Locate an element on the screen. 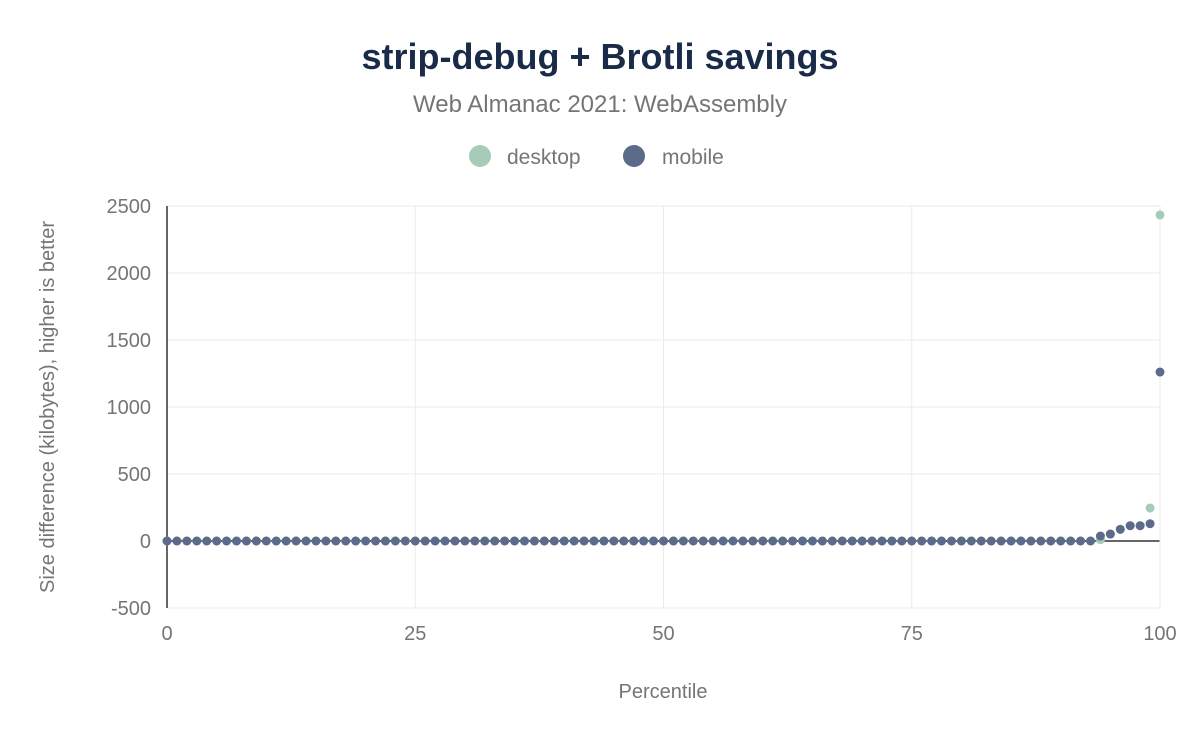  y-tick-label: -500 is located at coordinates (131, 609).